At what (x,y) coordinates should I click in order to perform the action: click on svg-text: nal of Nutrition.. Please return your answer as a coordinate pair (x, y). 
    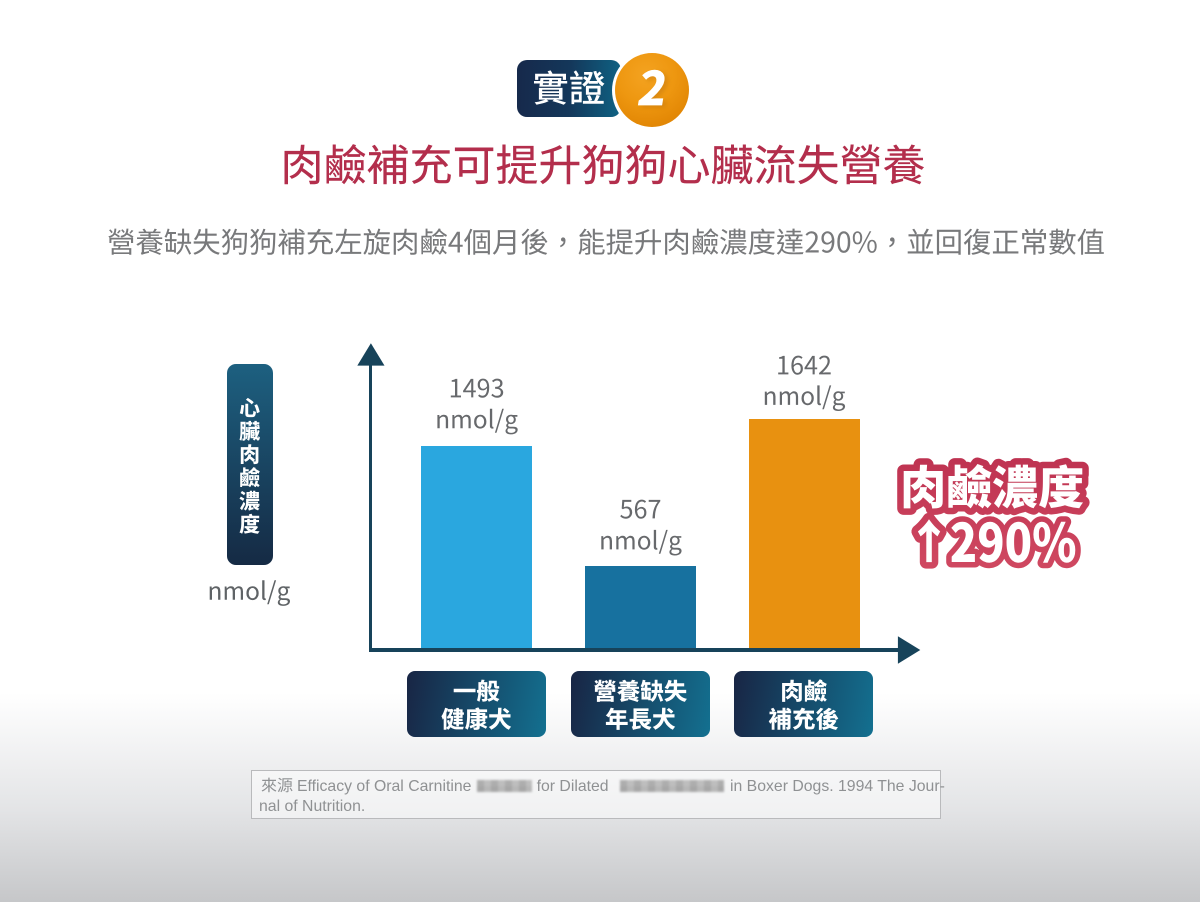
    Looking at the image, I should click on (312, 806).